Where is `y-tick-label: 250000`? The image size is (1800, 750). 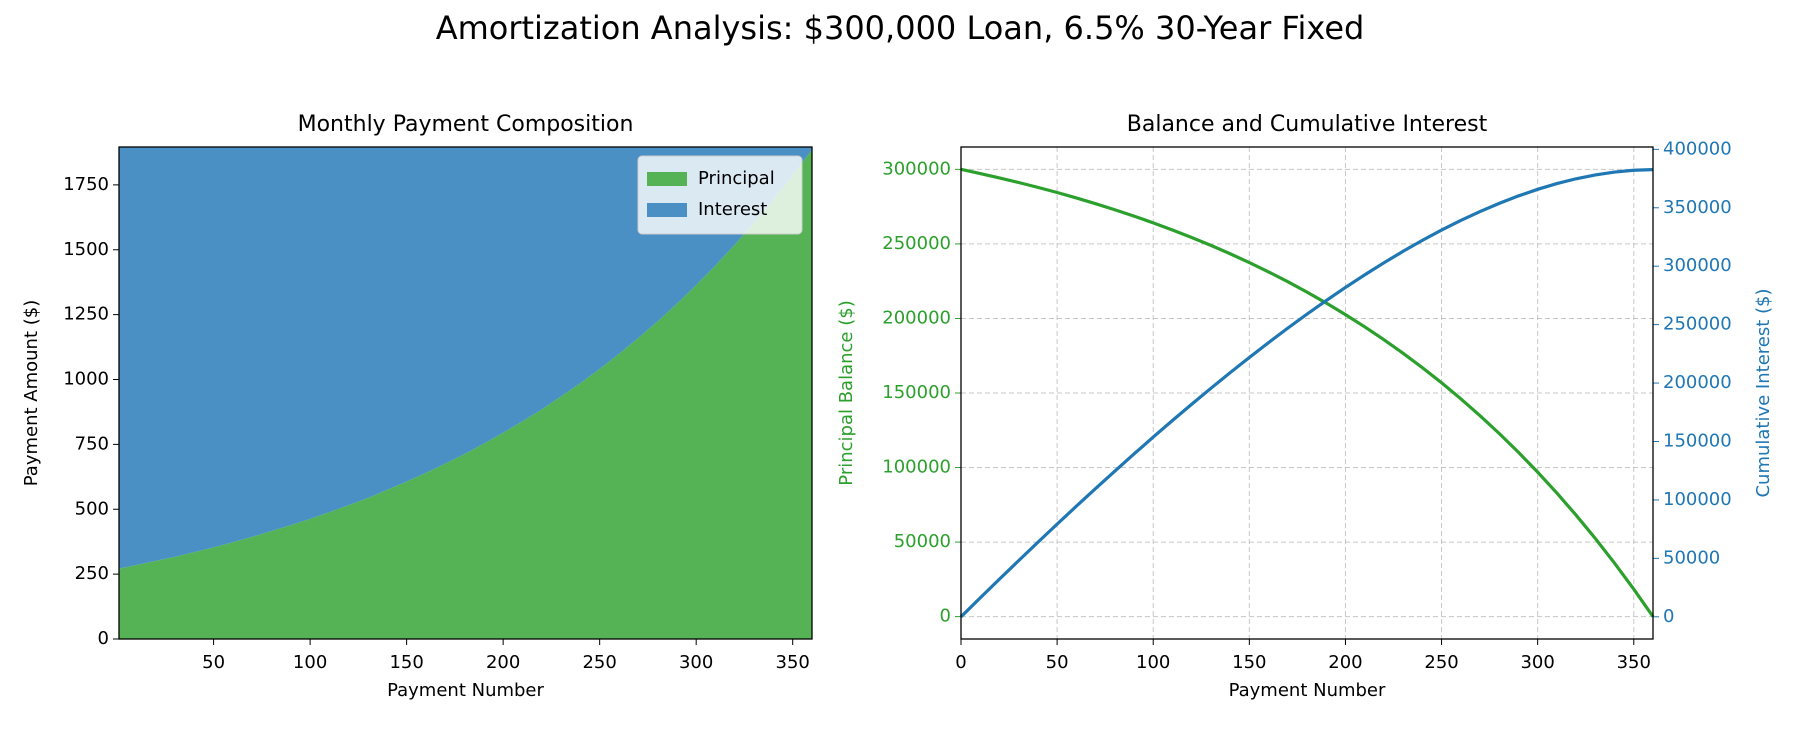 y-tick-label: 250000 is located at coordinates (916, 243).